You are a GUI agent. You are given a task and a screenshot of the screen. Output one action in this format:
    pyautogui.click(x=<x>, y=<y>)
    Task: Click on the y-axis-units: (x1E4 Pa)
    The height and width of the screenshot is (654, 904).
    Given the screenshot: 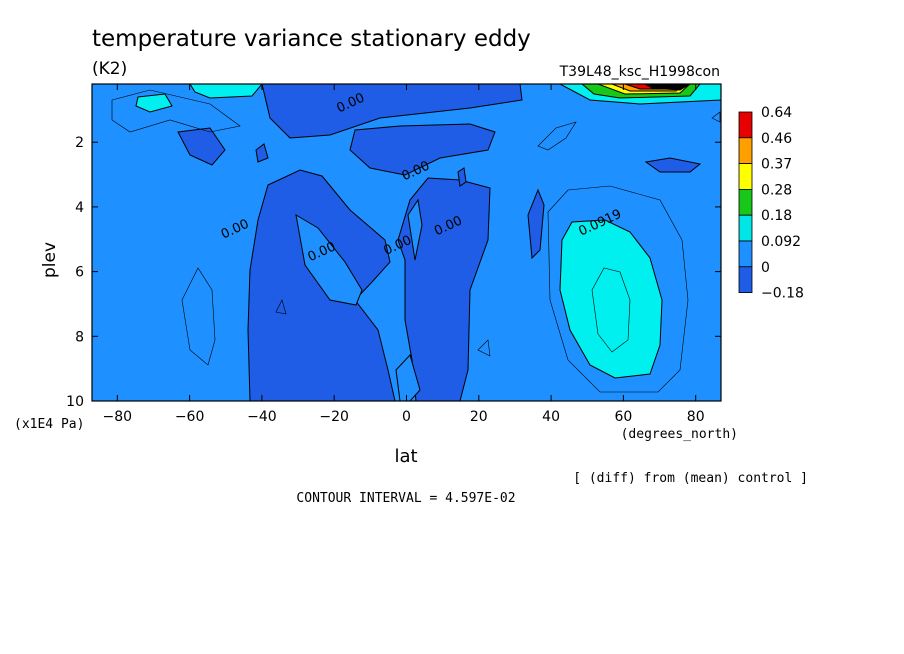 What is the action you would take?
    pyautogui.click(x=49, y=424)
    